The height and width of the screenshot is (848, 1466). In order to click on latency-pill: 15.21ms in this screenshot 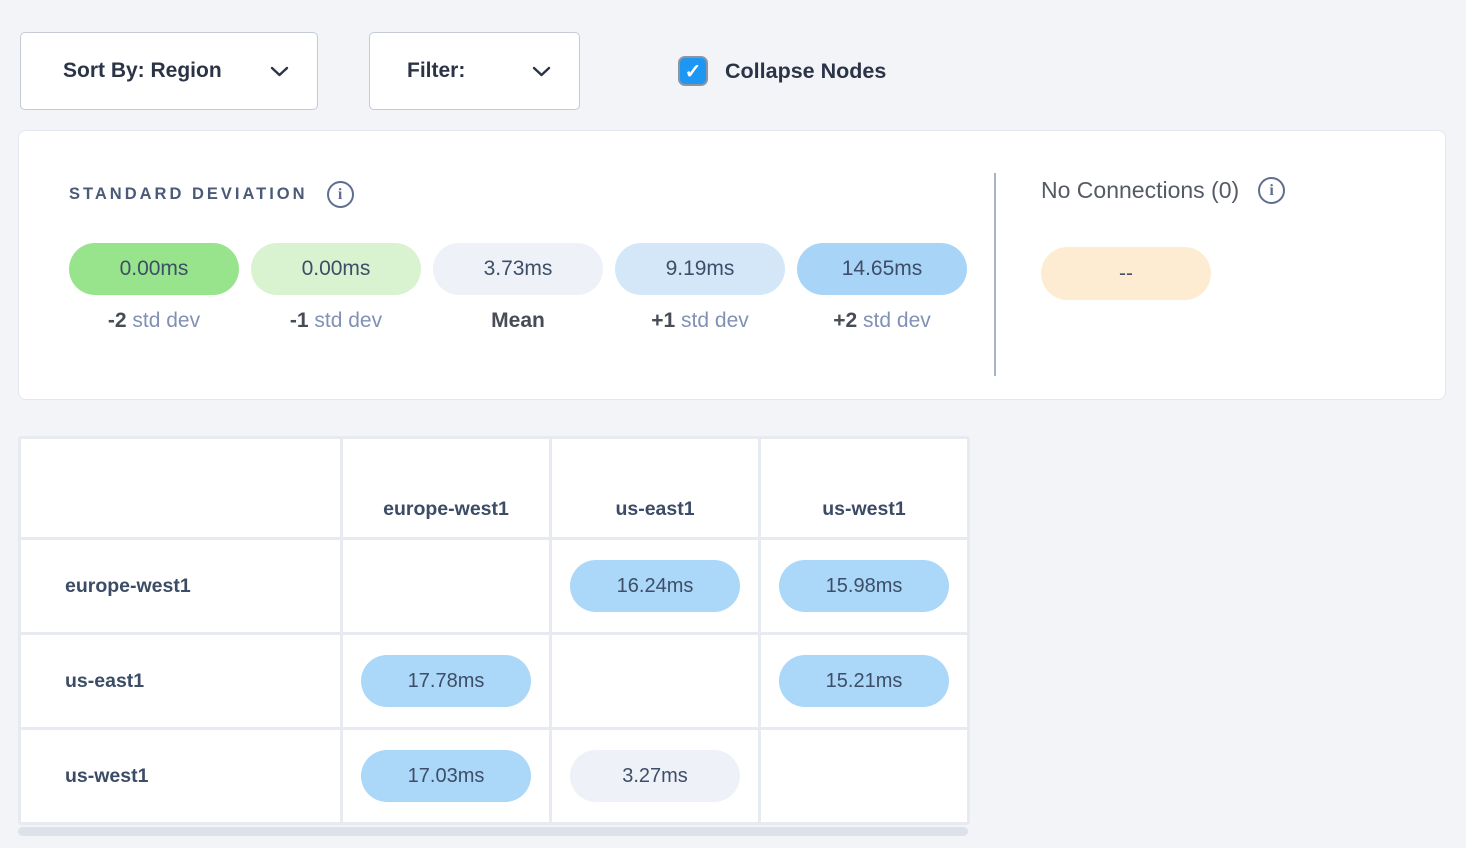, I will do `click(864, 681)`.